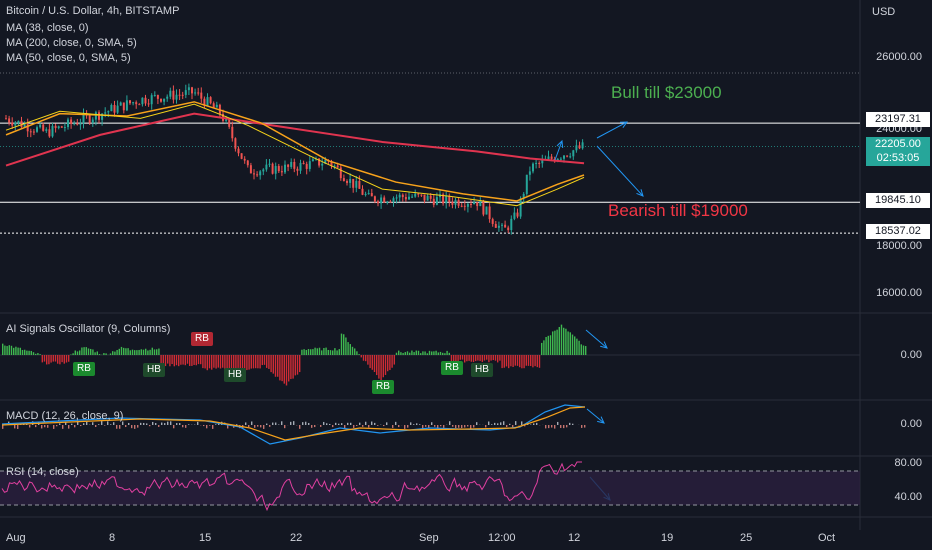 This screenshot has width=932, height=550. I want to click on price-tick-18000: 18000.00, so click(899, 246).